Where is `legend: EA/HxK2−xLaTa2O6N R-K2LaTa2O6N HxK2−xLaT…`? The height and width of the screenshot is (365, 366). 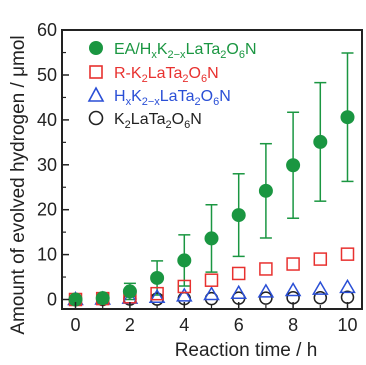 legend: EA/HxK2−xLaTa2O6N R-K2LaTa2O6N HxK2−xLaT… is located at coordinates (172, 86).